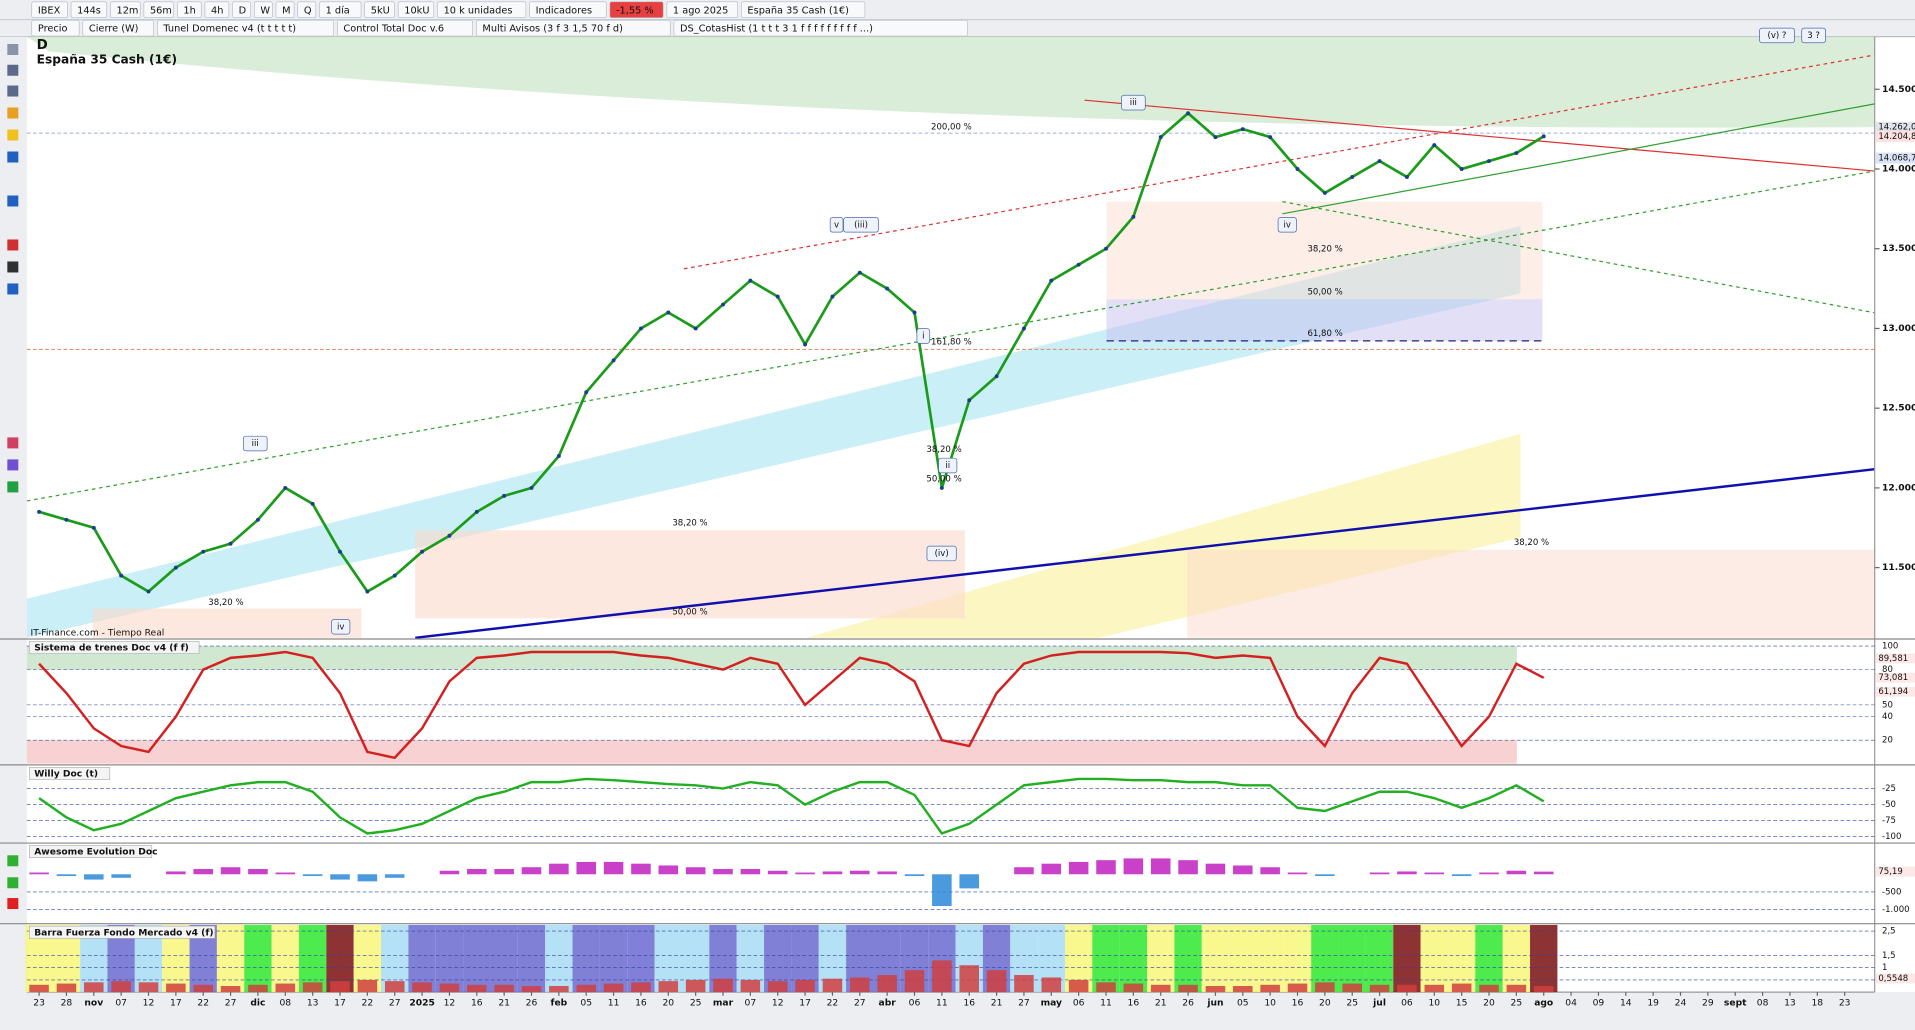 Image resolution: width=1915 pixels, height=1030 pixels. Describe the element at coordinates (231, 1003) in the screenshot. I see `x-tick-label: 27` at that location.